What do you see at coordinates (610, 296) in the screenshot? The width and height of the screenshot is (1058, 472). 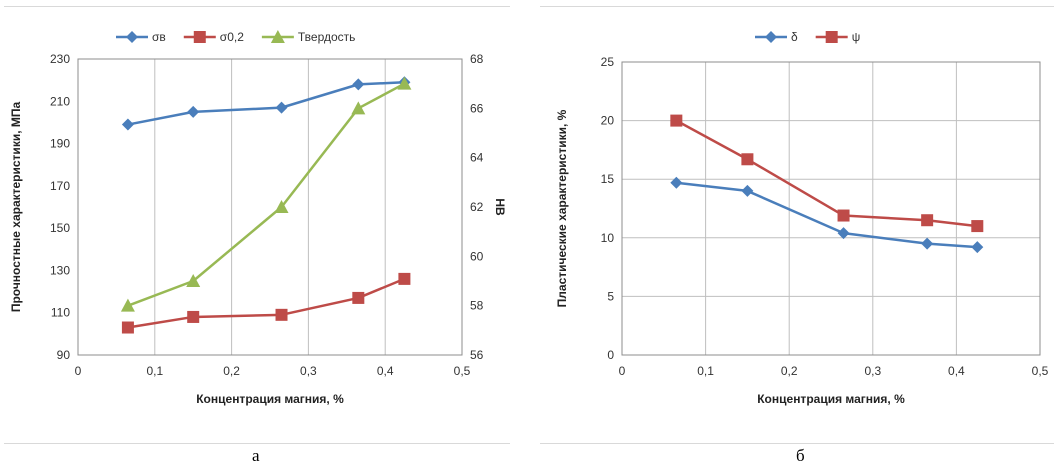 I see `y-tick-label: 5` at bounding box center [610, 296].